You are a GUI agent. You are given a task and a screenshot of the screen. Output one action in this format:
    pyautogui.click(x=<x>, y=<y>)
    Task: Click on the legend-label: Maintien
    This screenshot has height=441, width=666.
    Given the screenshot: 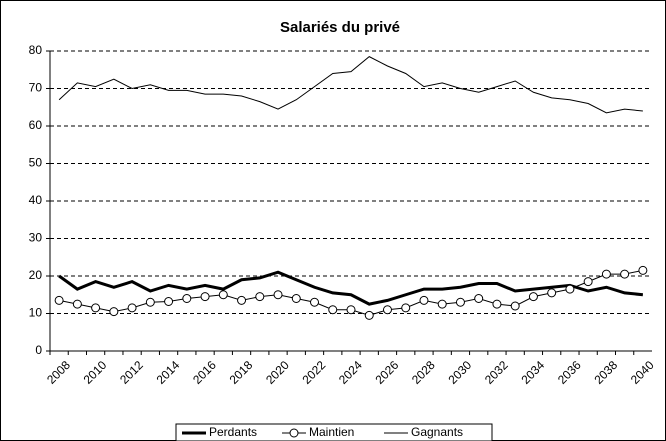 What is the action you would take?
    pyautogui.click(x=331, y=432)
    